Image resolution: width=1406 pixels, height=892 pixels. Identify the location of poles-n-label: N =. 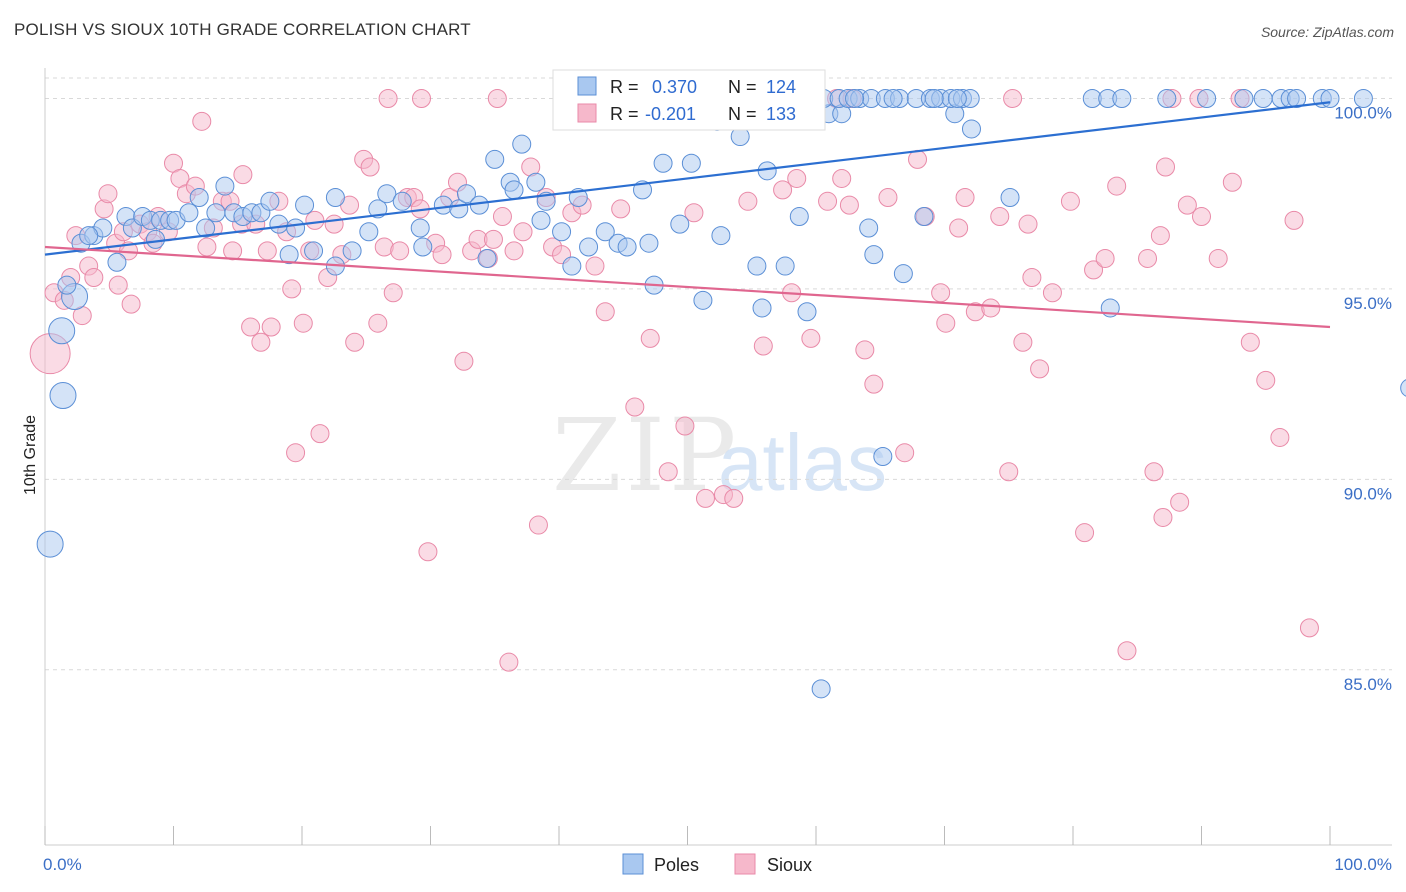
(742, 87).